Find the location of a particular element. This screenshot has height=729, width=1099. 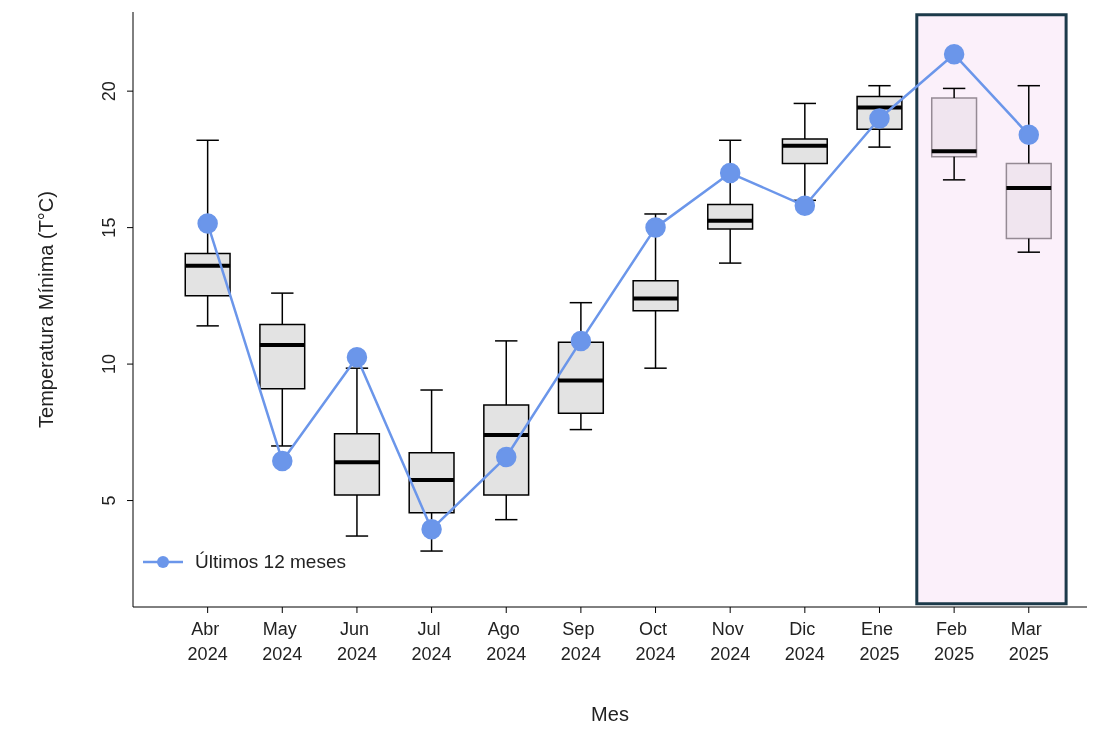

x-tick-label: Mar 2025 is located at coordinates (1028, 641).